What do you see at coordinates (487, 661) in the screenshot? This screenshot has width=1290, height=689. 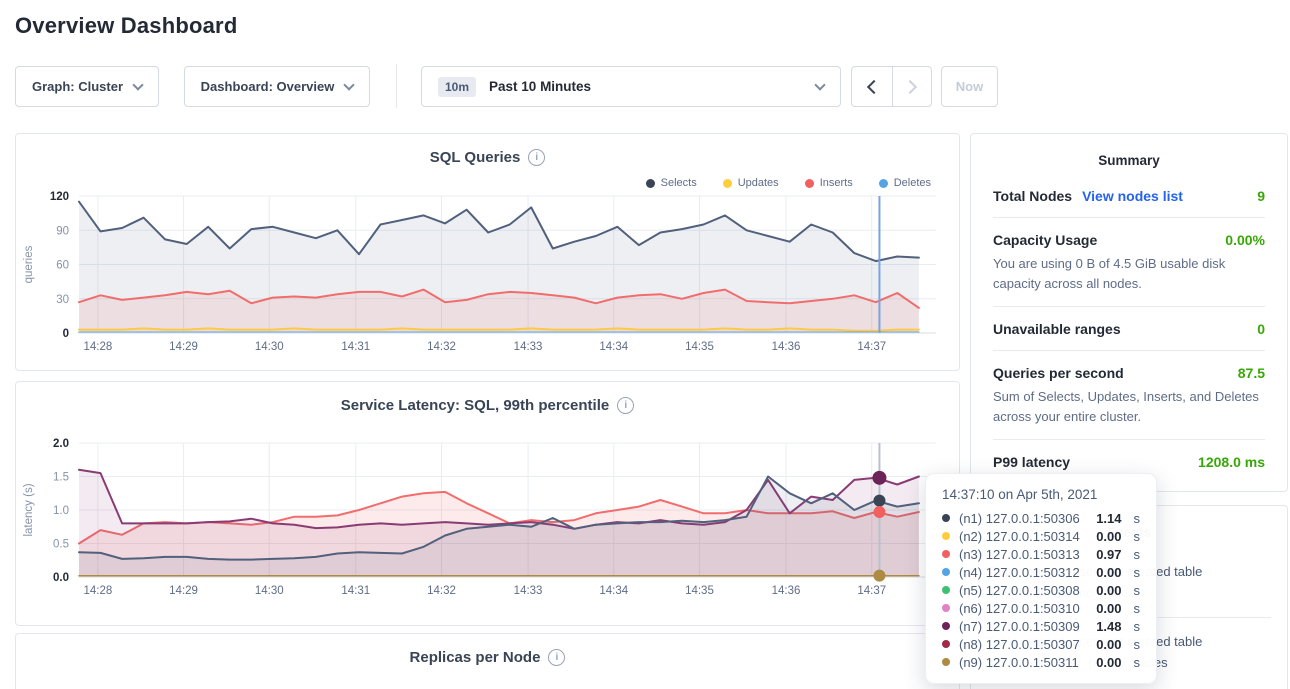 I see `replicas-per-node-card: Replicas per Node i` at bounding box center [487, 661].